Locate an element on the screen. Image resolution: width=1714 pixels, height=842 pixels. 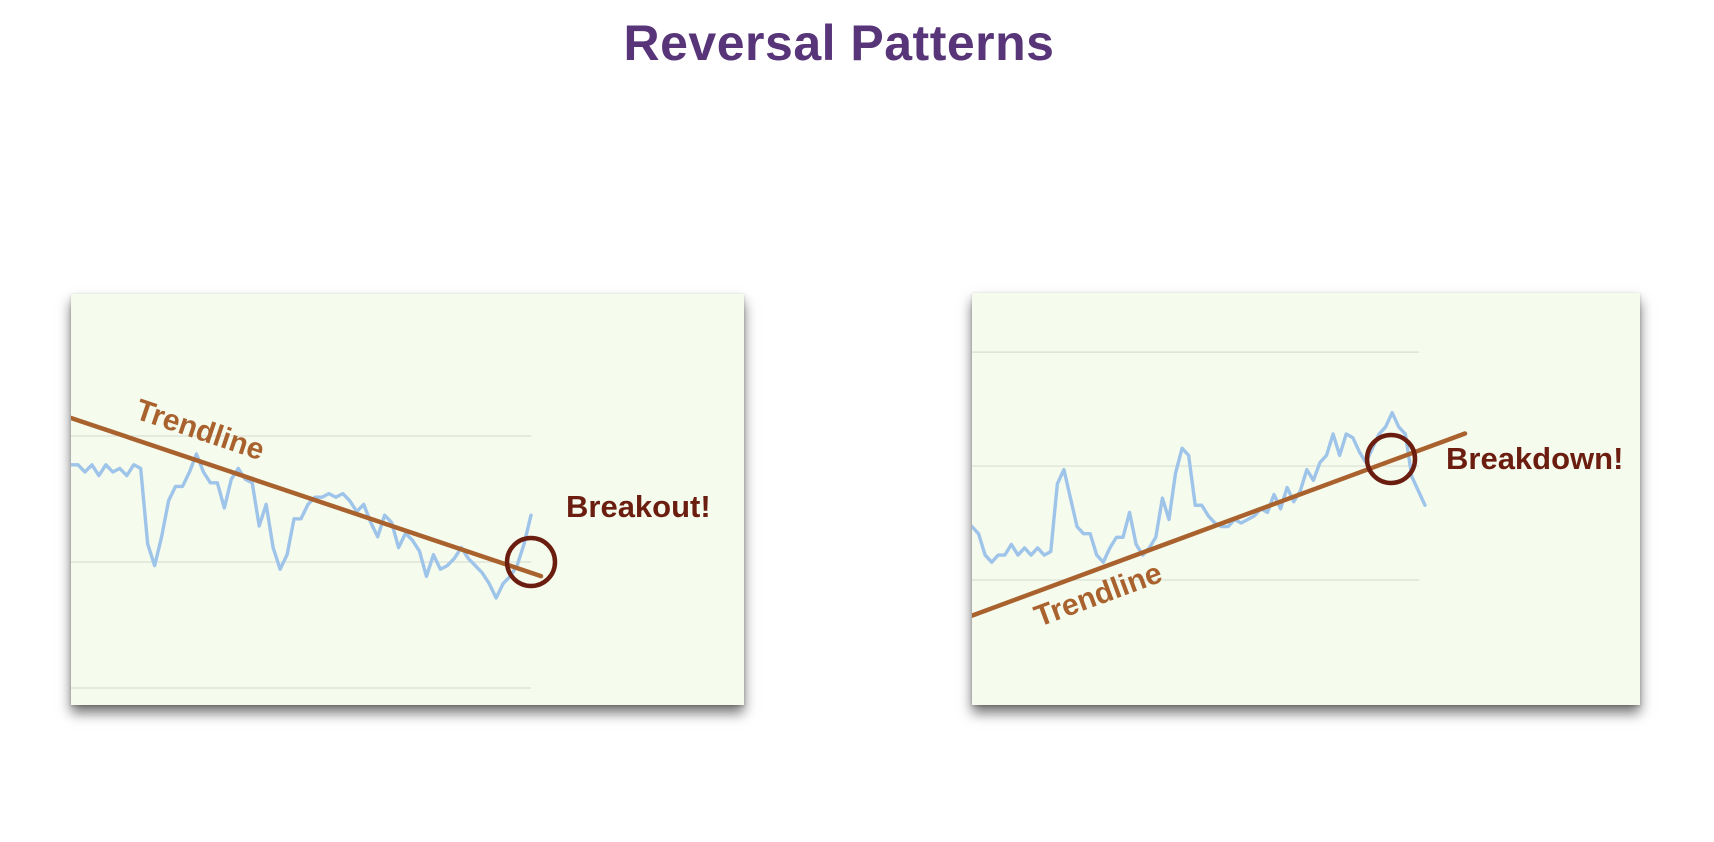
breakdown-callout-circle is located at coordinates (1391, 459).